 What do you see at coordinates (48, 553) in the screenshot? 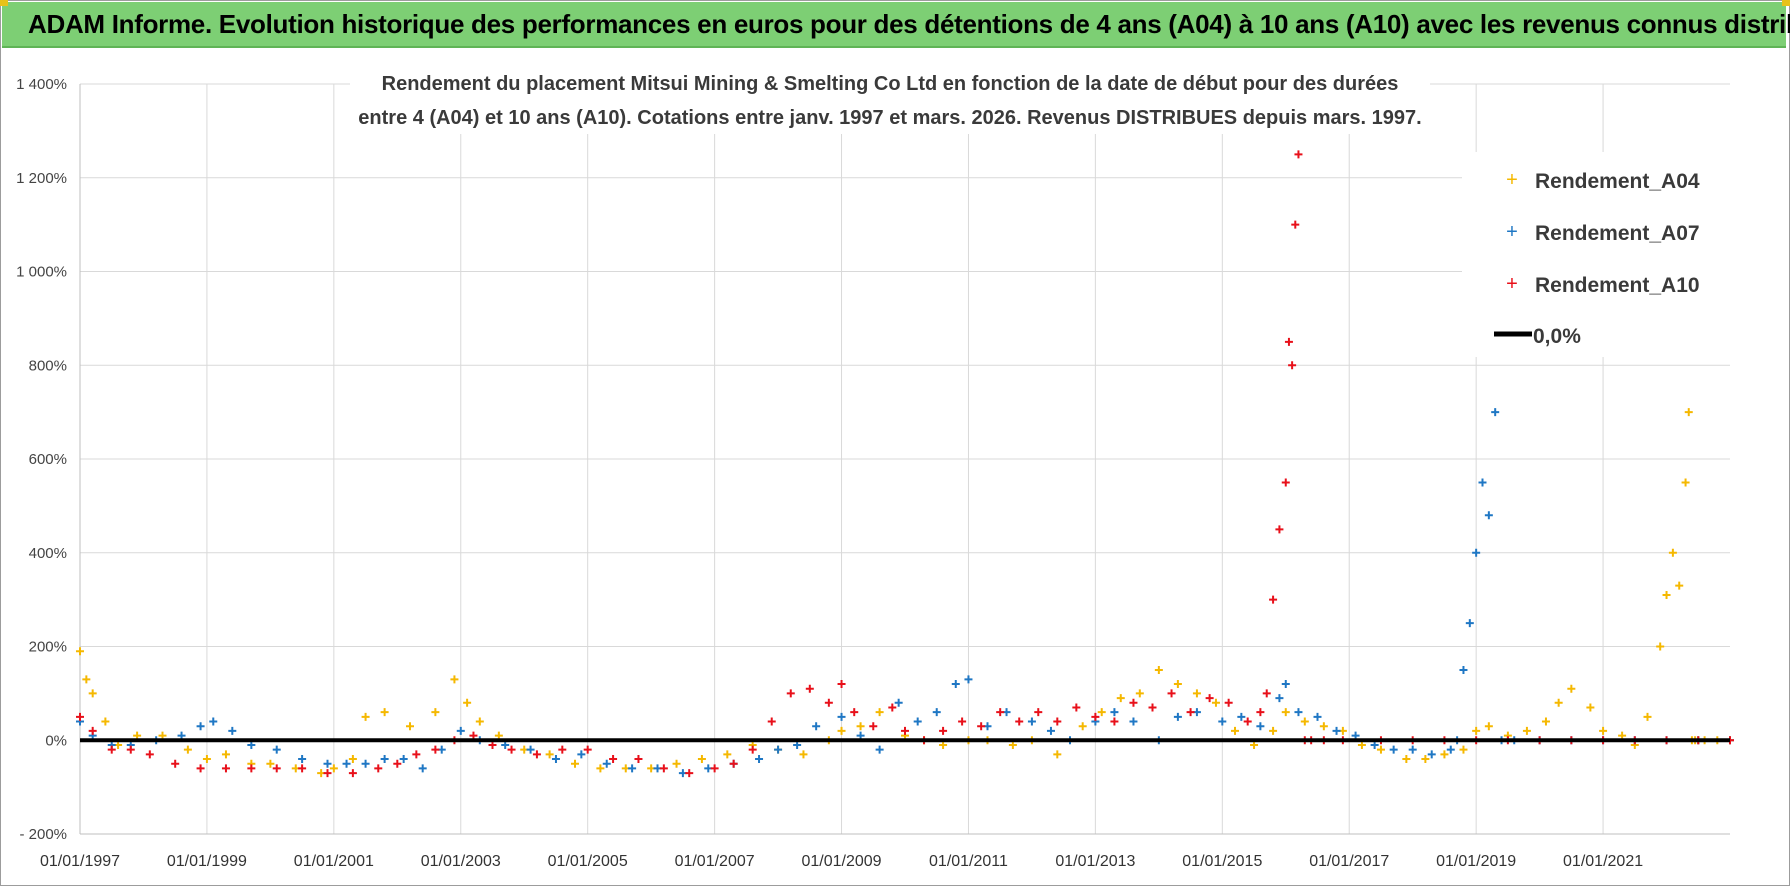
I see `y-tick-label: 400%` at bounding box center [48, 553].